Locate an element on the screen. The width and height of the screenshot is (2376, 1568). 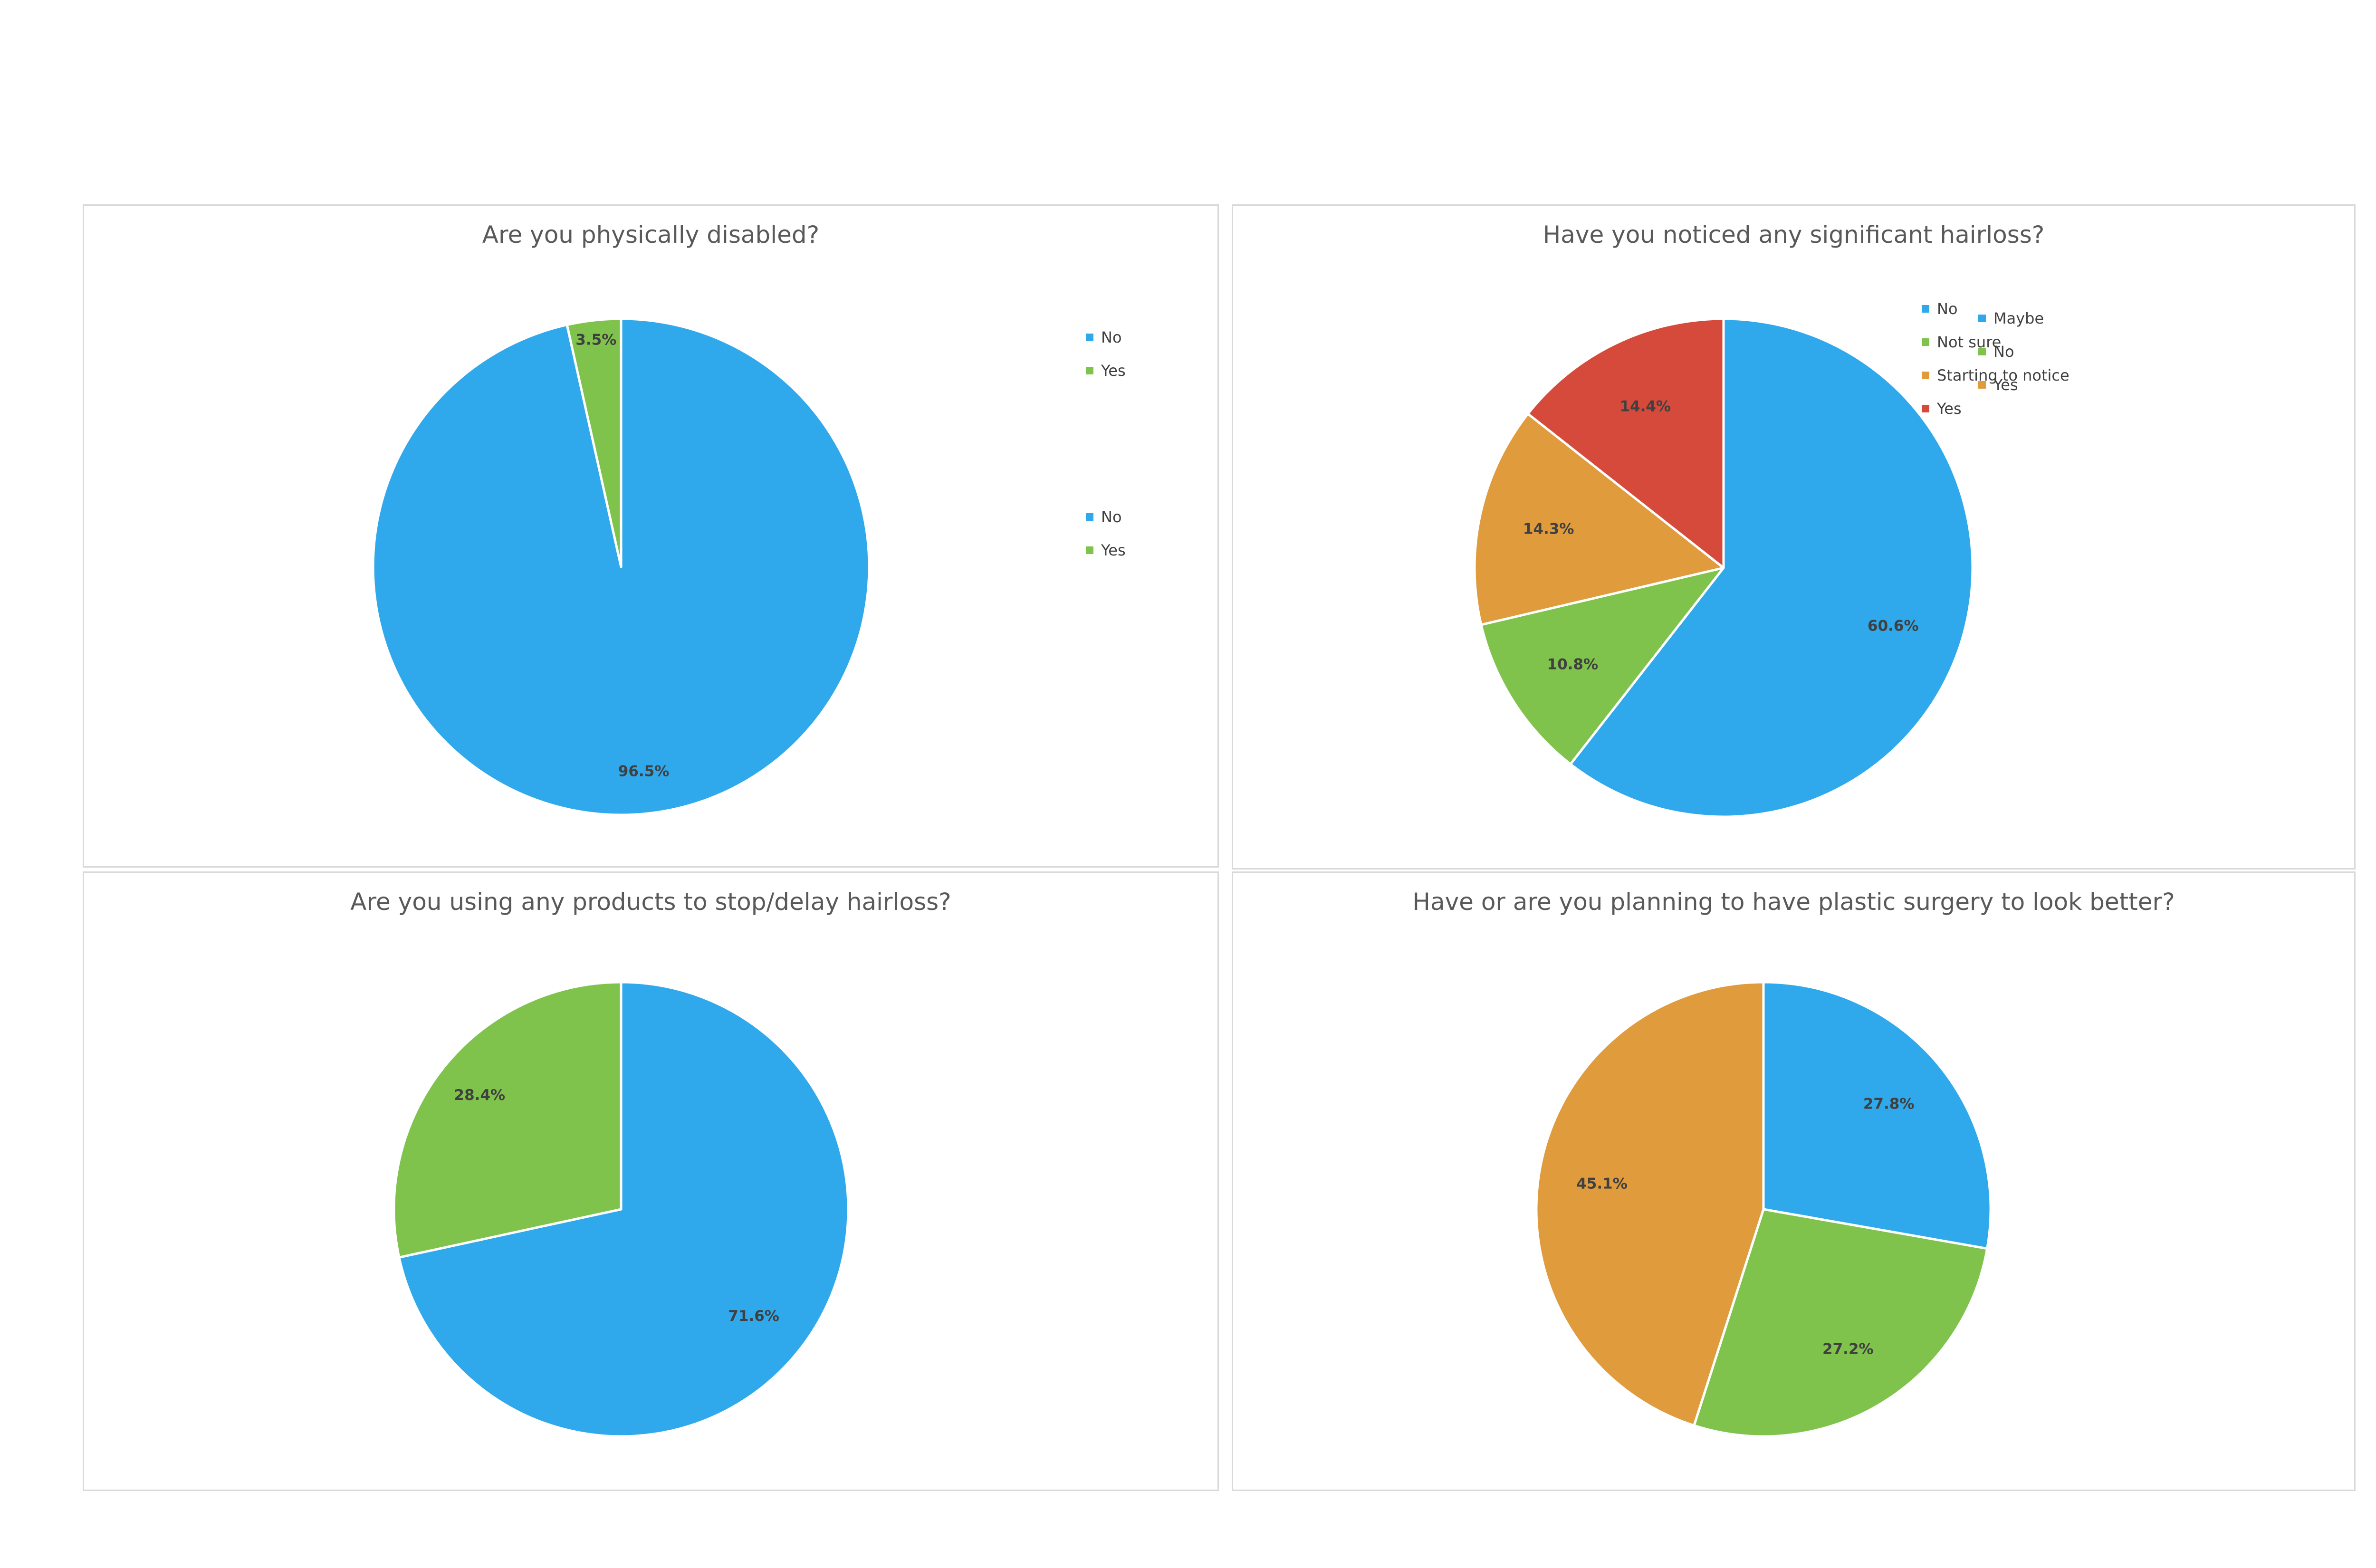
pie-chart: 71.6% 28.4% is located at coordinates (621, 1210).